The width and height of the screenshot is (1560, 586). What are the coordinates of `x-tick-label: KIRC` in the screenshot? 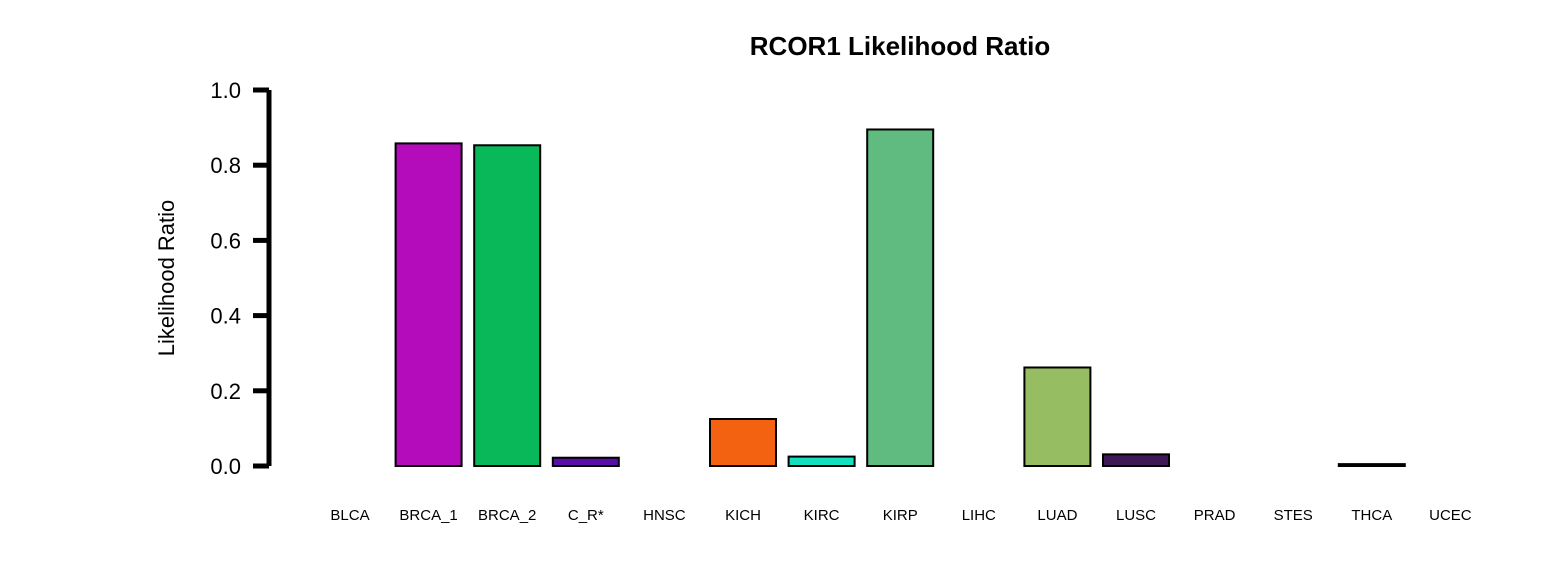 It's located at (822, 515).